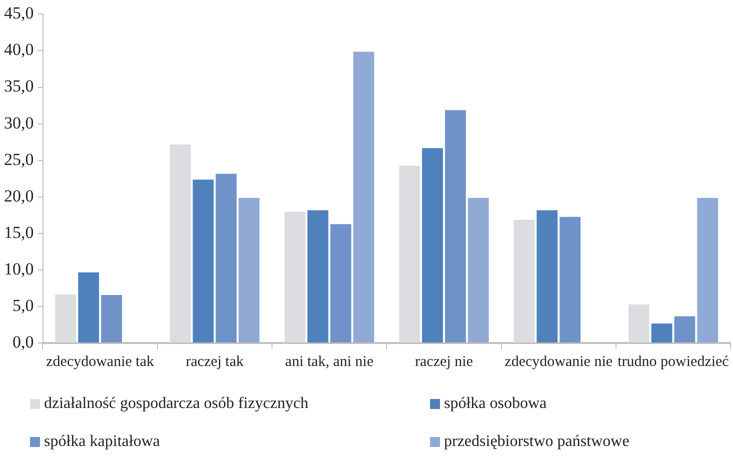  What do you see at coordinates (537, 442) in the screenshot?
I see `legend-label: przedsiębiorstwo państwowe` at bounding box center [537, 442].